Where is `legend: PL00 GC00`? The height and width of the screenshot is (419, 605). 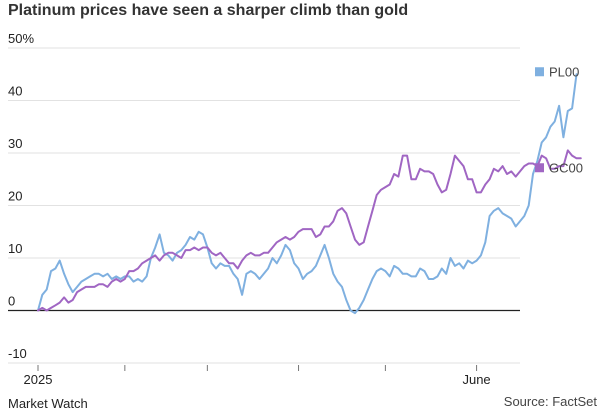
legend: PL00 GC00 is located at coordinates (559, 119).